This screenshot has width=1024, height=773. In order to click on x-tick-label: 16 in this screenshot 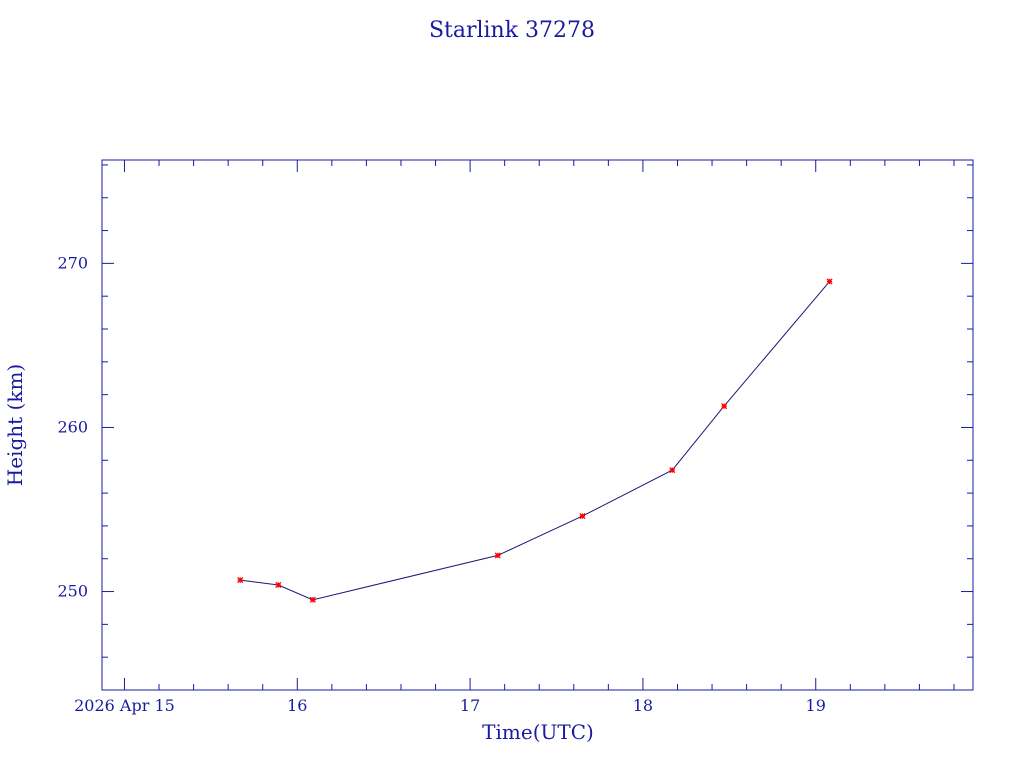, I will do `click(297, 705)`.